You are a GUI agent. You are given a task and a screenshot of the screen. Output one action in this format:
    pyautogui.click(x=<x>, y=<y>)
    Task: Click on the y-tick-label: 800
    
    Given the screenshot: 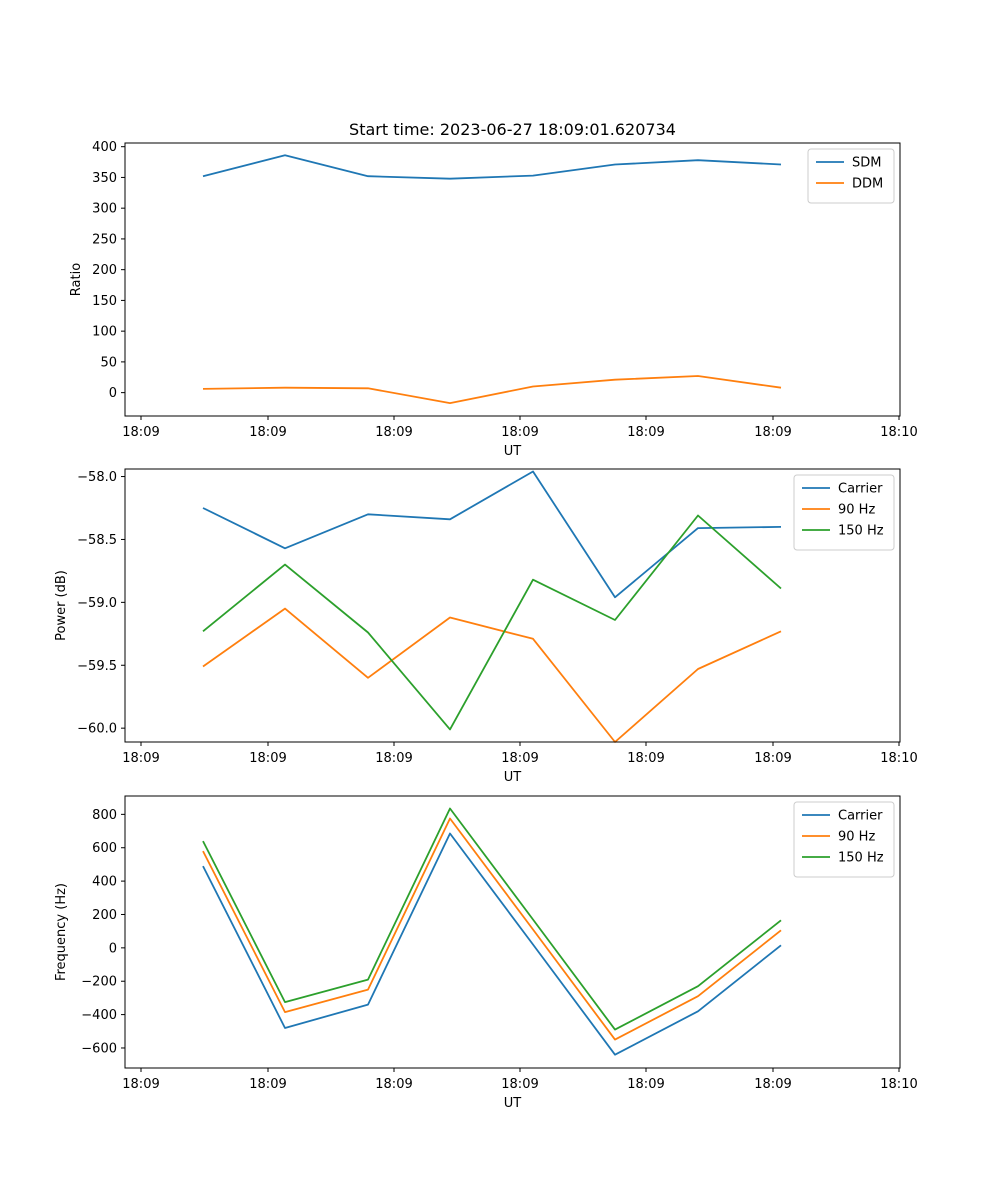 What is the action you would take?
    pyautogui.click(x=104, y=815)
    